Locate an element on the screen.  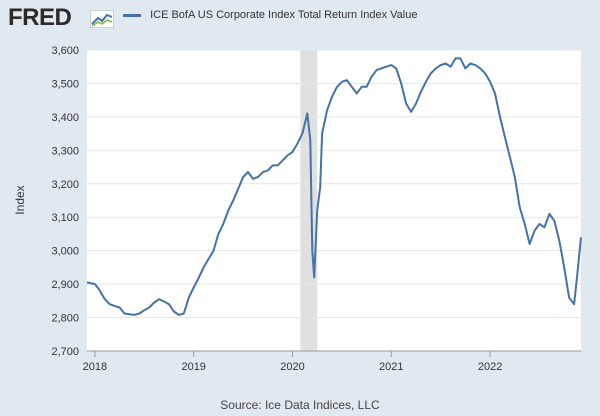
recession-band is located at coordinates (309, 200).